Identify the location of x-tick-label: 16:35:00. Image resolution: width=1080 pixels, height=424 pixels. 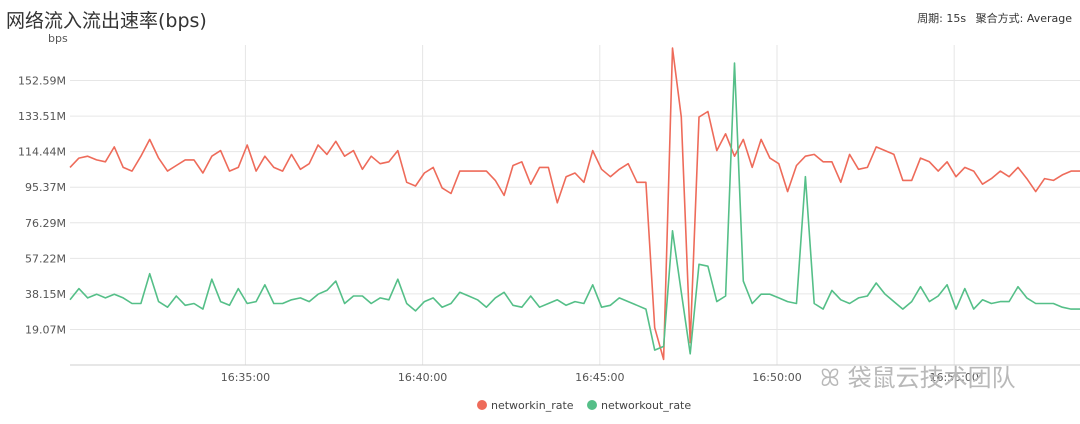
(245, 377).